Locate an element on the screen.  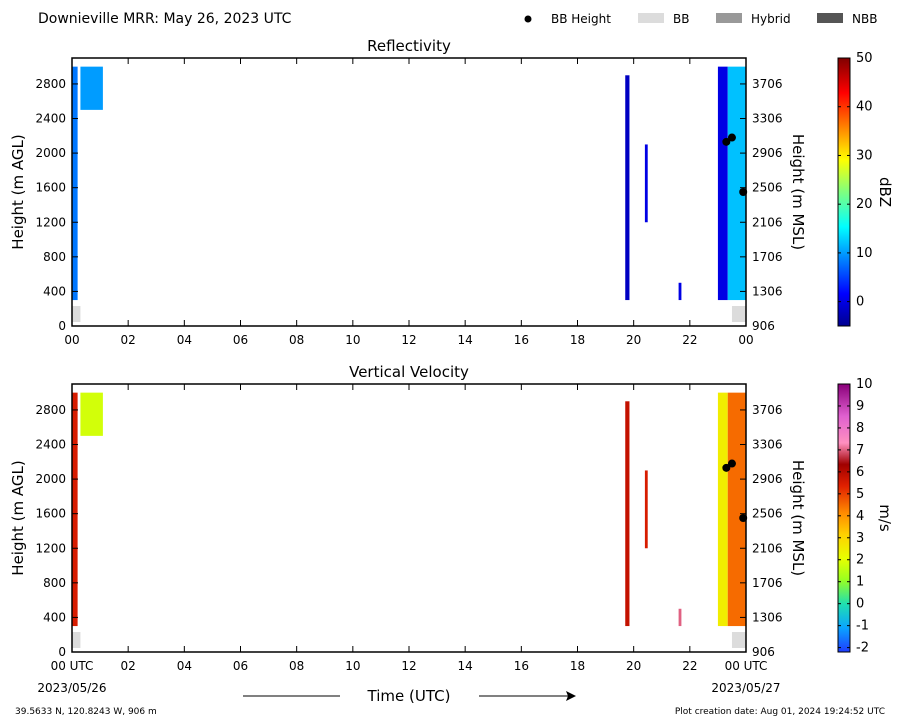
colorbar-tick-label: 7 is located at coordinates (860, 450).